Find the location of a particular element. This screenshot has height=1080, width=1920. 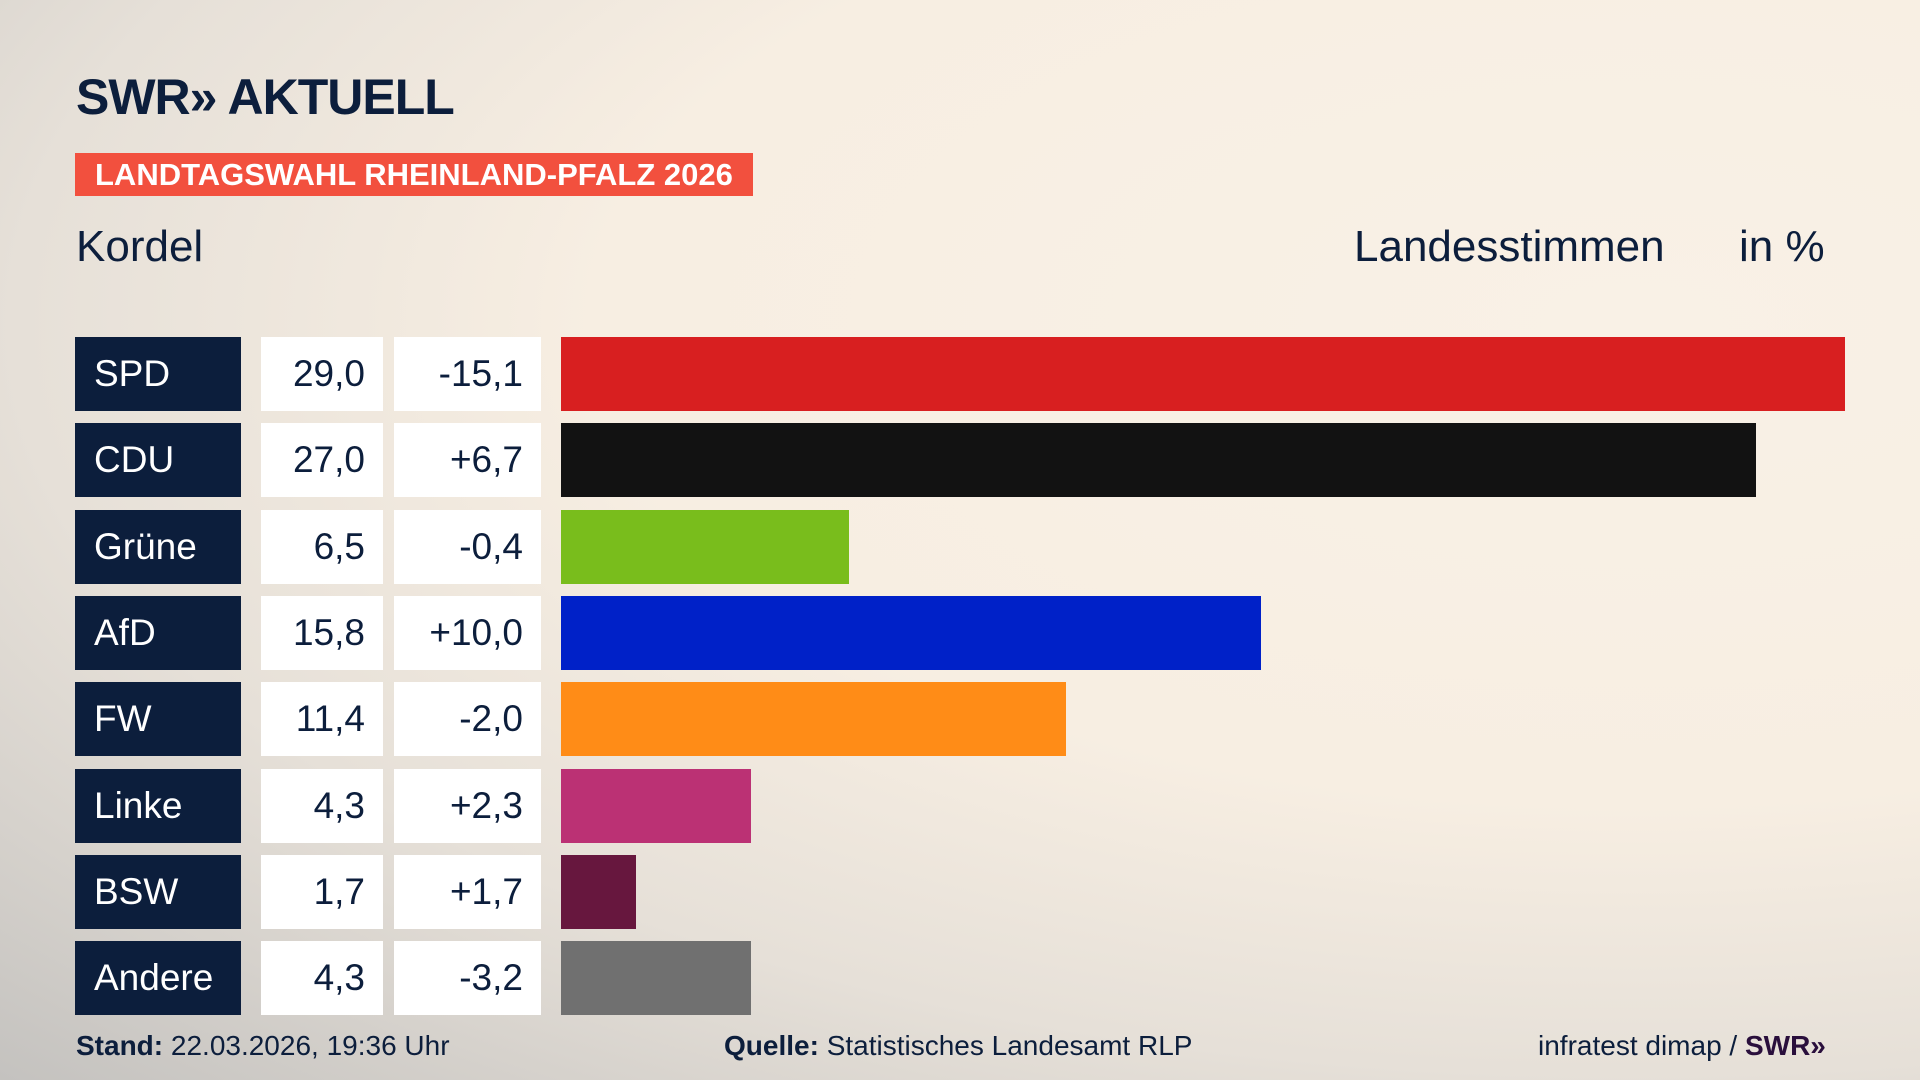

diff-label: +10,0 is located at coordinates (467, 632).